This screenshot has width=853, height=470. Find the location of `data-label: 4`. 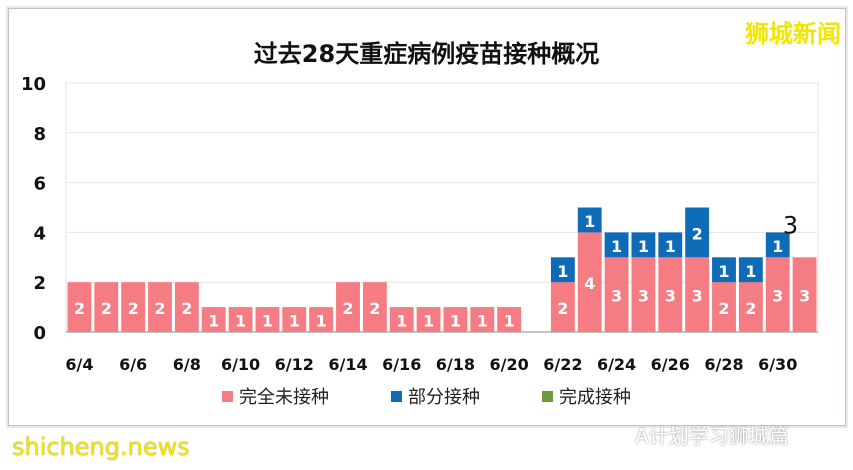

data-label: 4 is located at coordinates (589, 283).